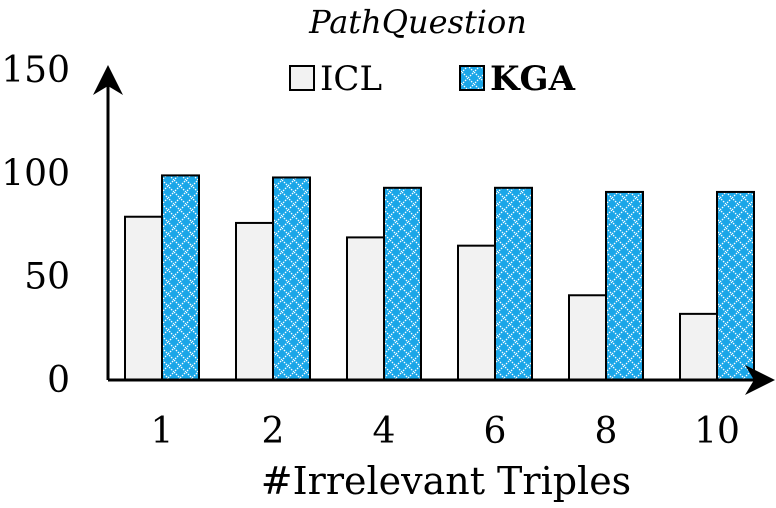 This screenshot has width=776, height=508. Describe the element at coordinates (446, 481) in the screenshot. I see `x-axis-label: #Irrelevant Triples` at that location.